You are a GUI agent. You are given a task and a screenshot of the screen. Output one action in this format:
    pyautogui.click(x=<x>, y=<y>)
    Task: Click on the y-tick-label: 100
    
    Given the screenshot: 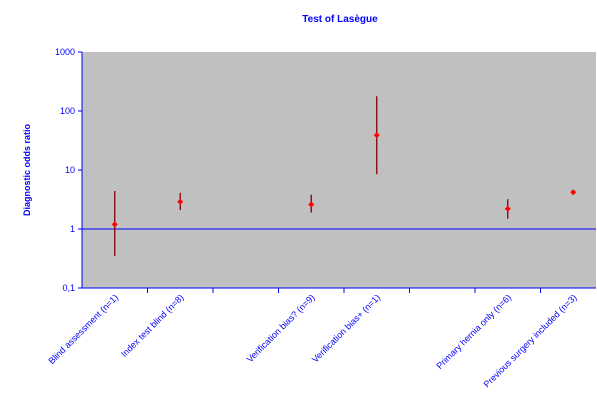 What is the action you would take?
    pyautogui.click(x=67, y=111)
    